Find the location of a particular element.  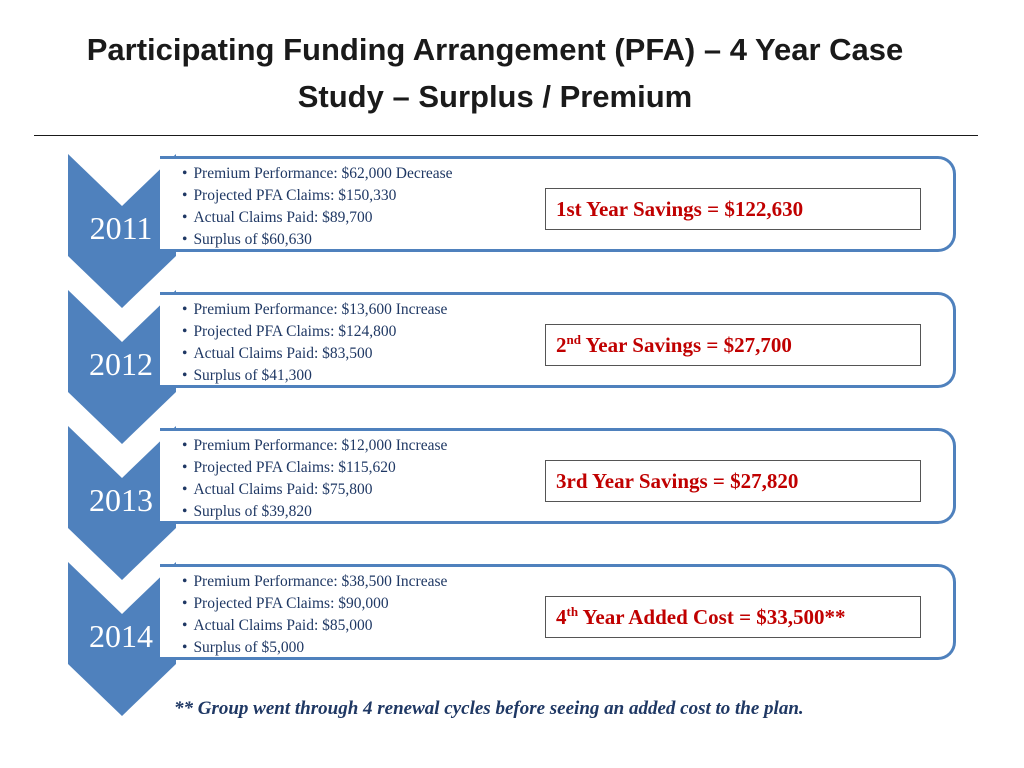

year-label-2014: 2014 is located at coordinates (121, 636).